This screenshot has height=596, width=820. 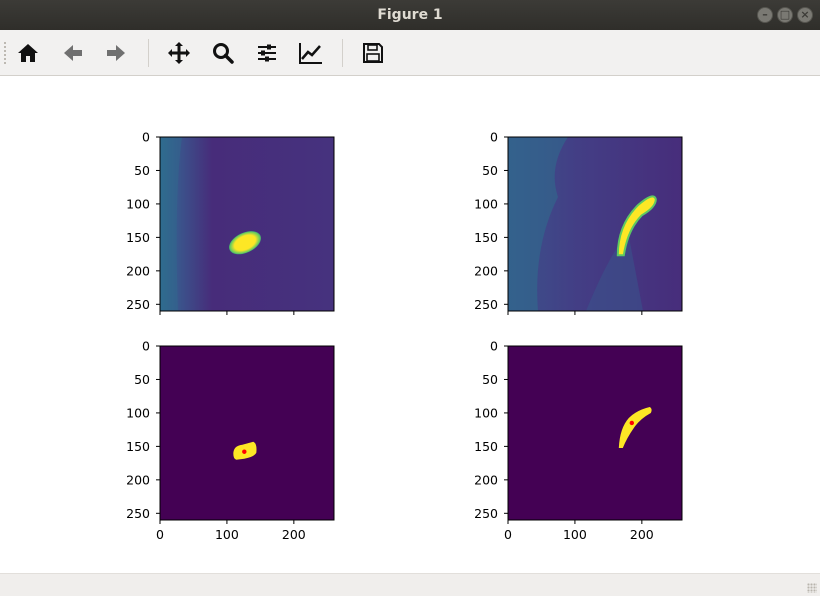 I want to click on subplot-bottom-left: 0 50 100 150 200 250 0 100 200, so click(x=230, y=440).